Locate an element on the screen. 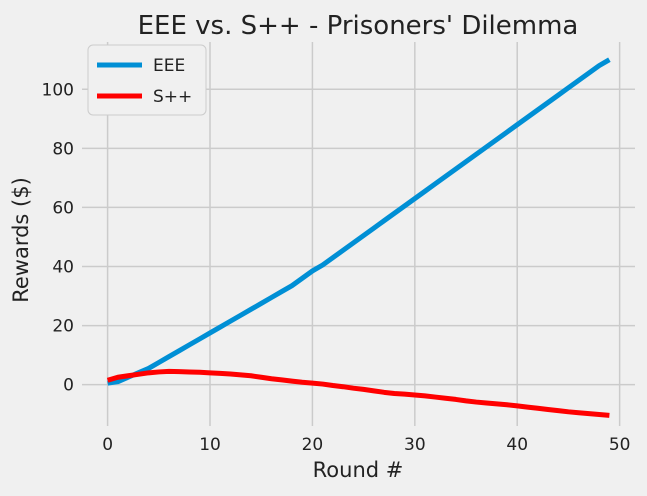  chart-title: EEE vs. S++ - Prisoners' Dilemma is located at coordinates (358, 26).